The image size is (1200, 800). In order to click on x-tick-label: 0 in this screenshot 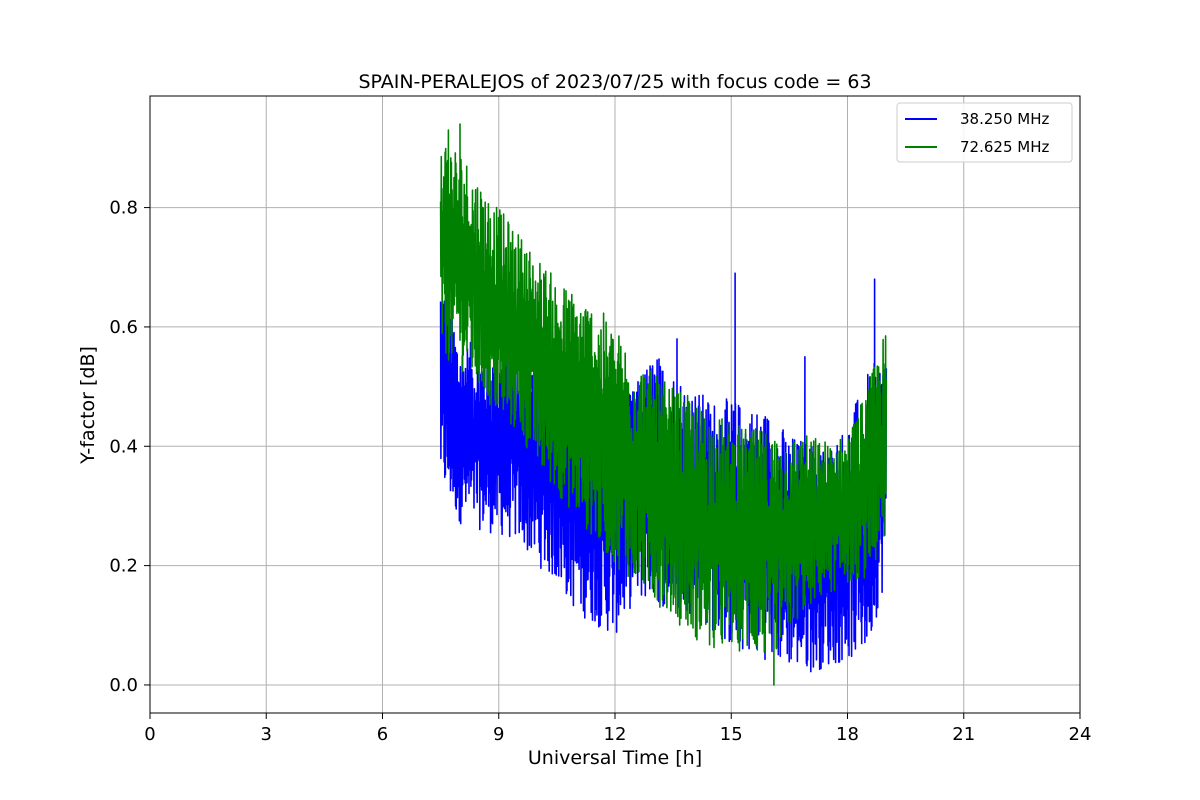, I will do `click(149, 734)`.